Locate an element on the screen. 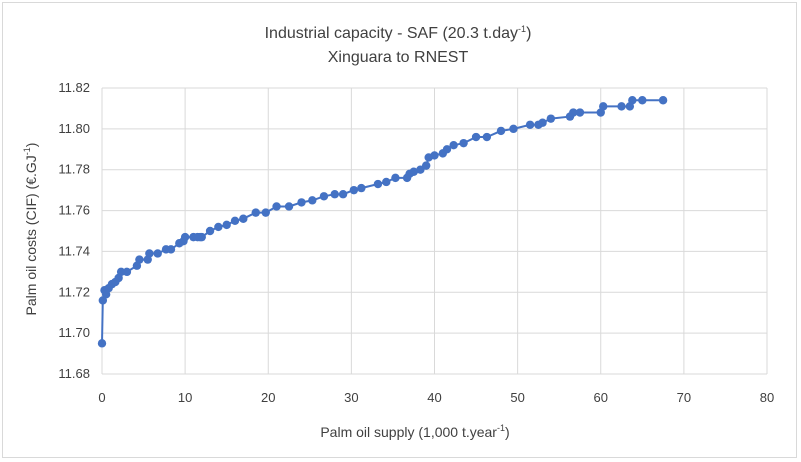 Image resolution: width=801 pixels, height=462 pixels. y-tick-label: 11.78 is located at coordinates (74, 169).